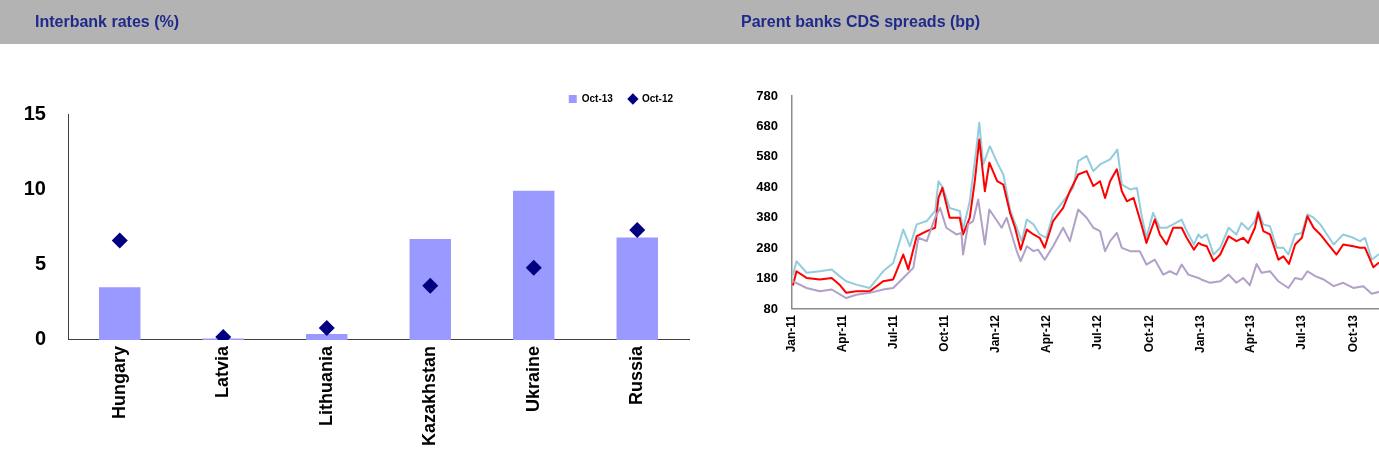 This screenshot has height=462, width=1379. Describe the element at coordinates (1039, 22) in the screenshot. I see `chart-title: Parent banks CDS spreads (bp)` at that location.